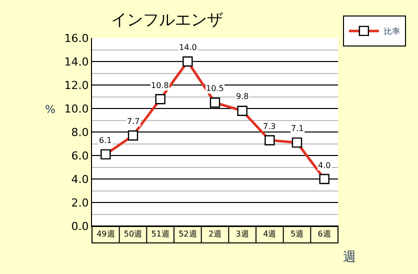 This screenshot has height=274, width=418. I want to click on y-tick-label: 16.0, so click(76, 38).